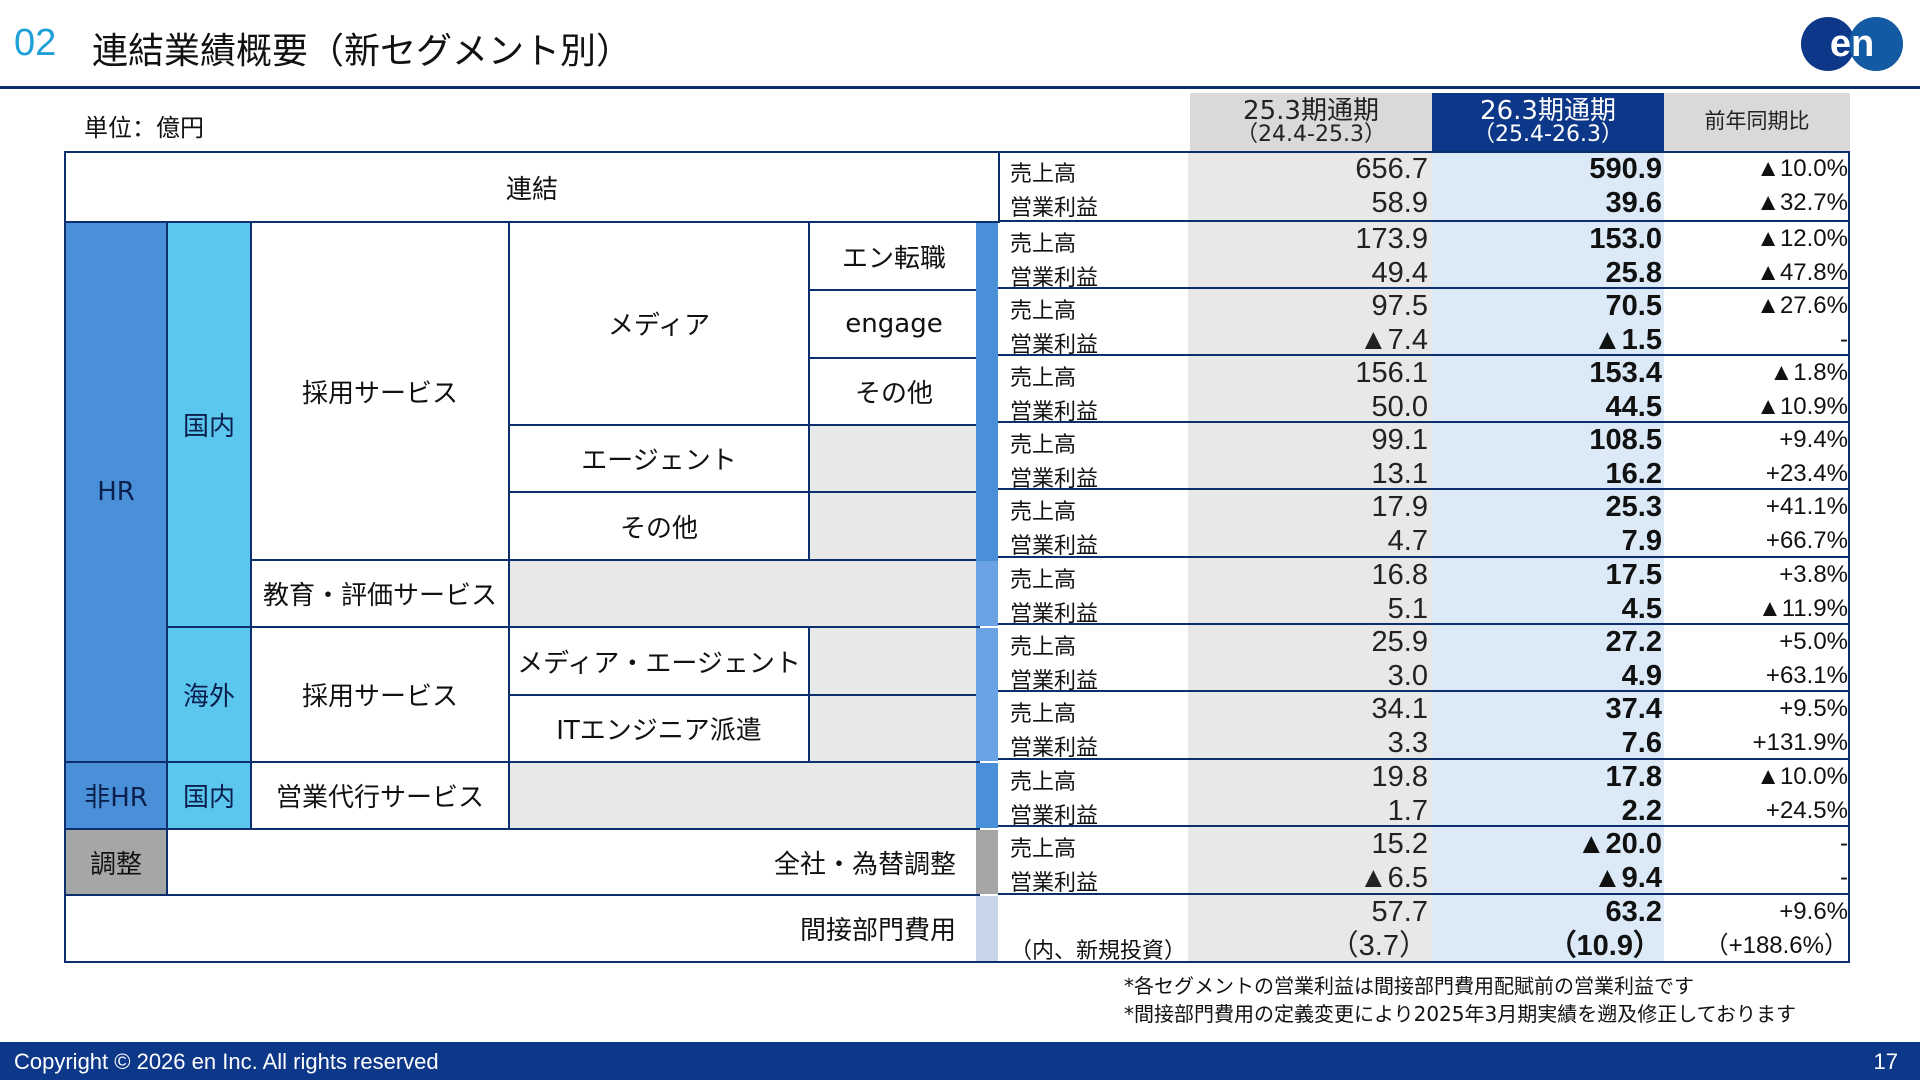 The image size is (1920, 1080). Describe the element at coordinates (1813, 641) in the screenshot. I see `yoy-value-sales: +5.0%` at that location.